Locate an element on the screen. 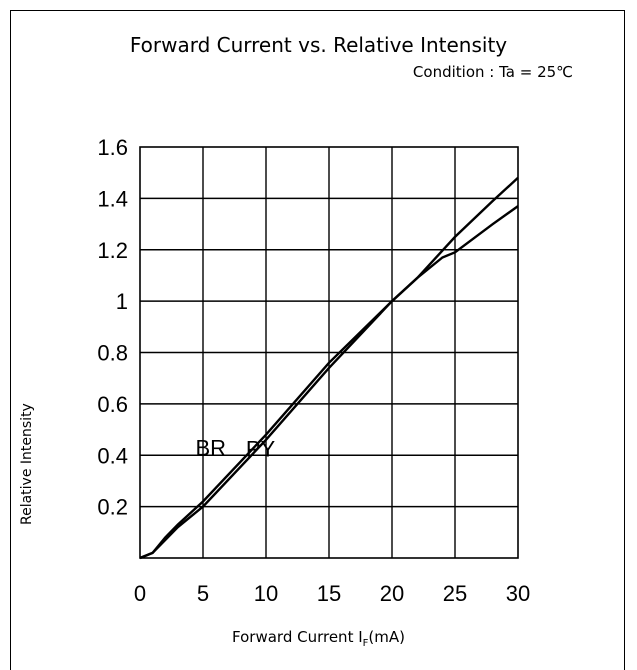 This screenshot has width=637, height=670. x-tick-label: 20 is located at coordinates (392, 593).